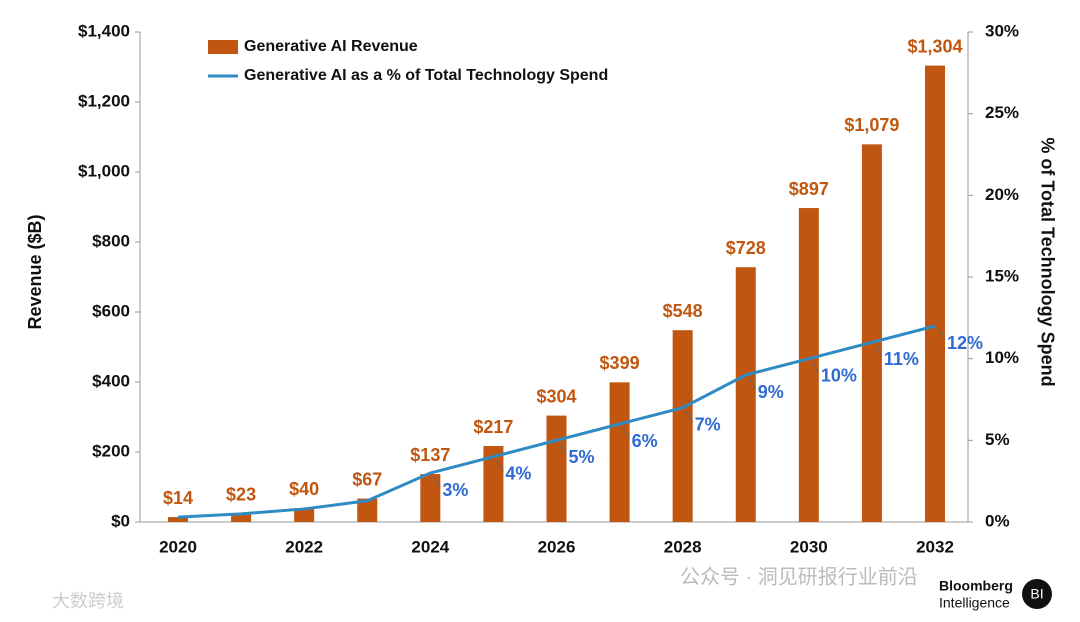 The width and height of the screenshot is (1080, 622). I want to click on bar-value-label: $897, so click(809, 189).